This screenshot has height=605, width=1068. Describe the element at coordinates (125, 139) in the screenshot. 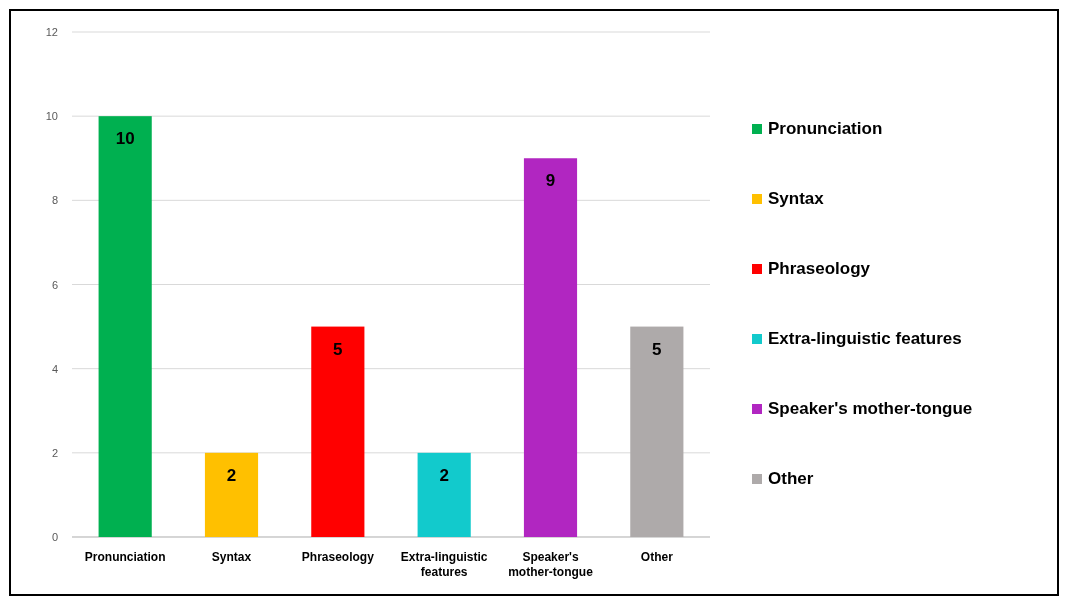

I see `data-label: 10` at that location.